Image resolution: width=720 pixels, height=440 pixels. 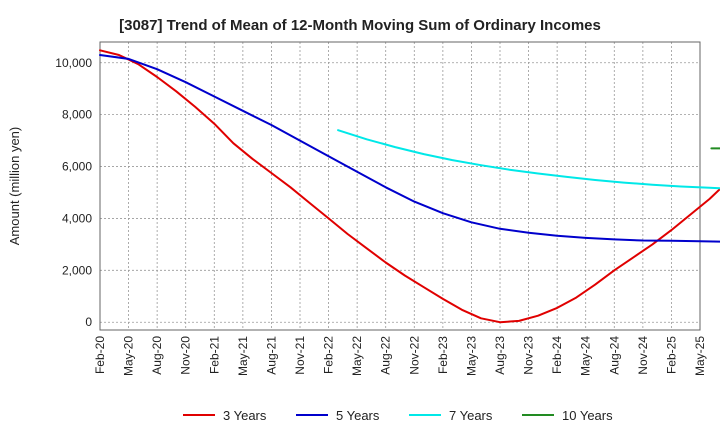 I want to click on x-tick-label: May-24, so click(x=586, y=356).